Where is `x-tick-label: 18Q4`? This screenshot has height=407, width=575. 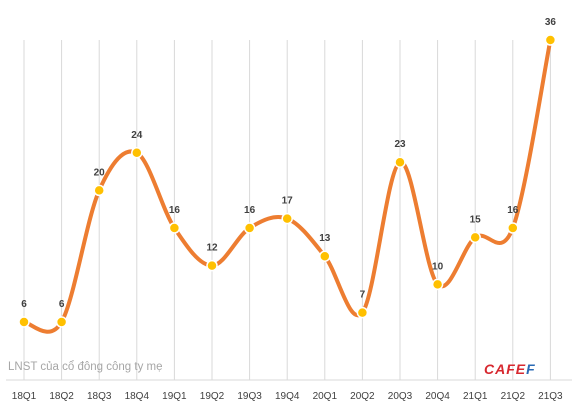 x-tick-label: 18Q4 is located at coordinates (137, 396).